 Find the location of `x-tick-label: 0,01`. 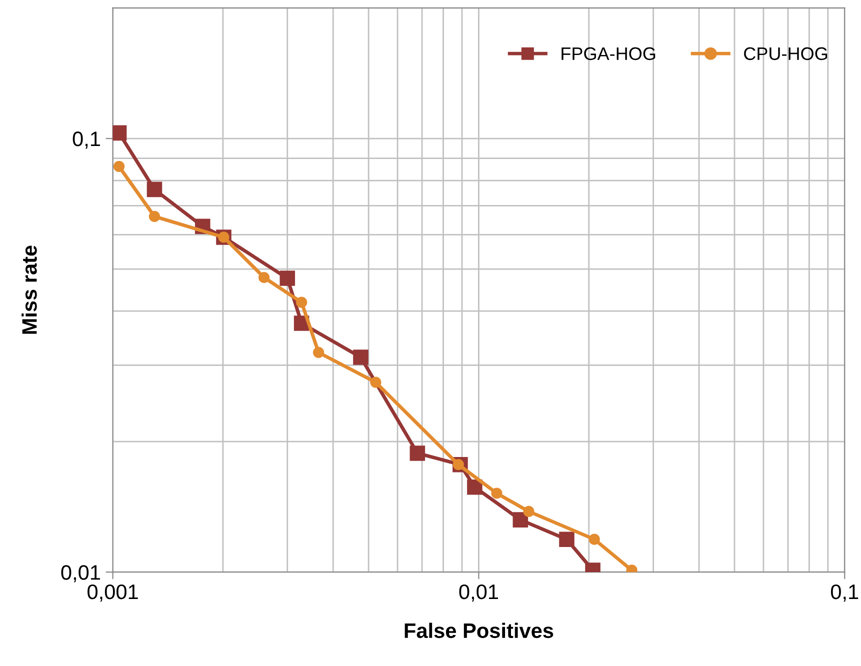

x-tick-label: 0,01 is located at coordinates (478, 593).